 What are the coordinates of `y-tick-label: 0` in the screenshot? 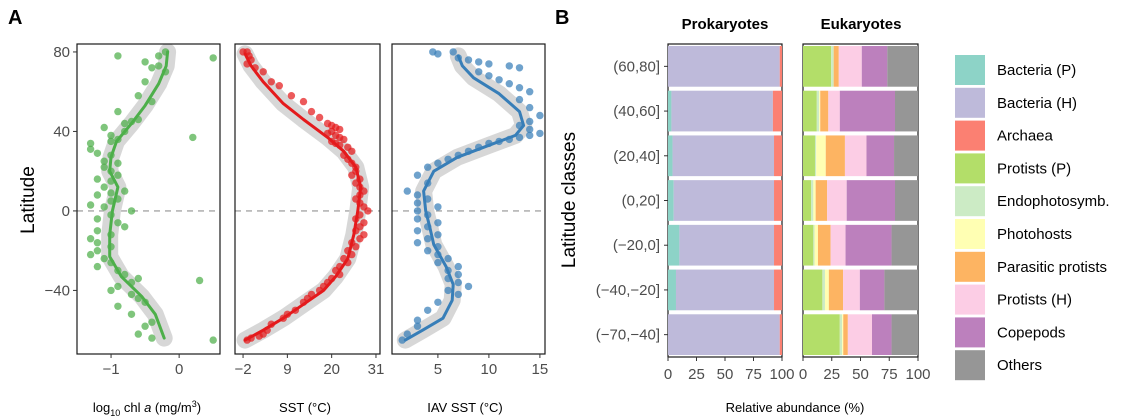 It's located at (66, 211).